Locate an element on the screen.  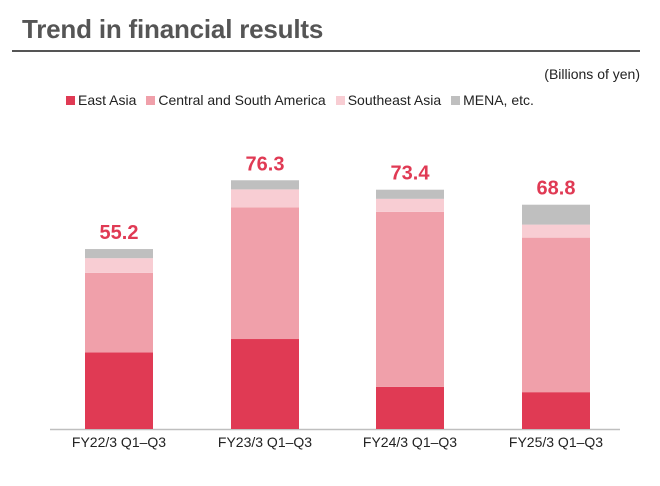
unit-label: (Billions of yen) is located at coordinates (592, 74).